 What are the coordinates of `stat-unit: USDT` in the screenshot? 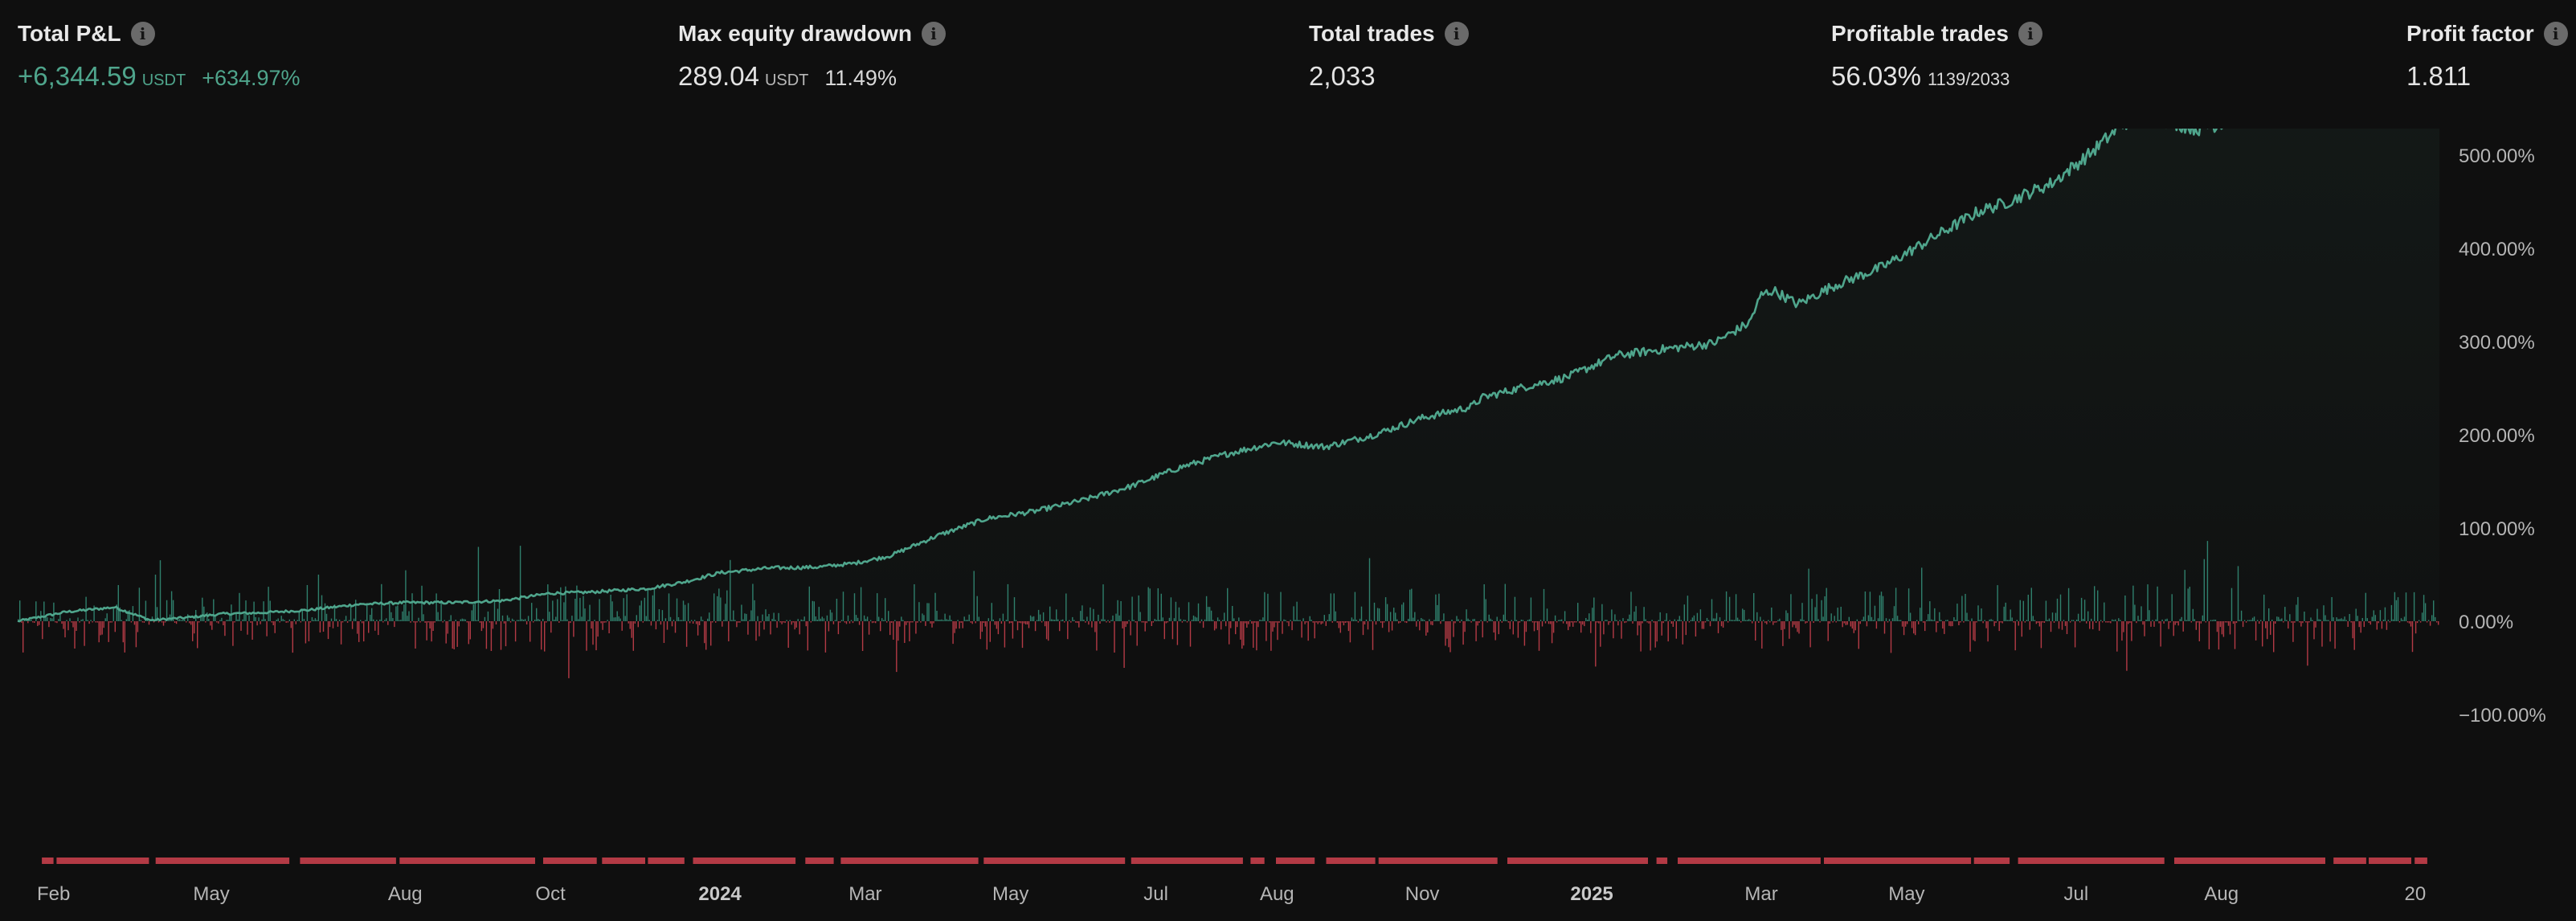 It's located at (787, 81).